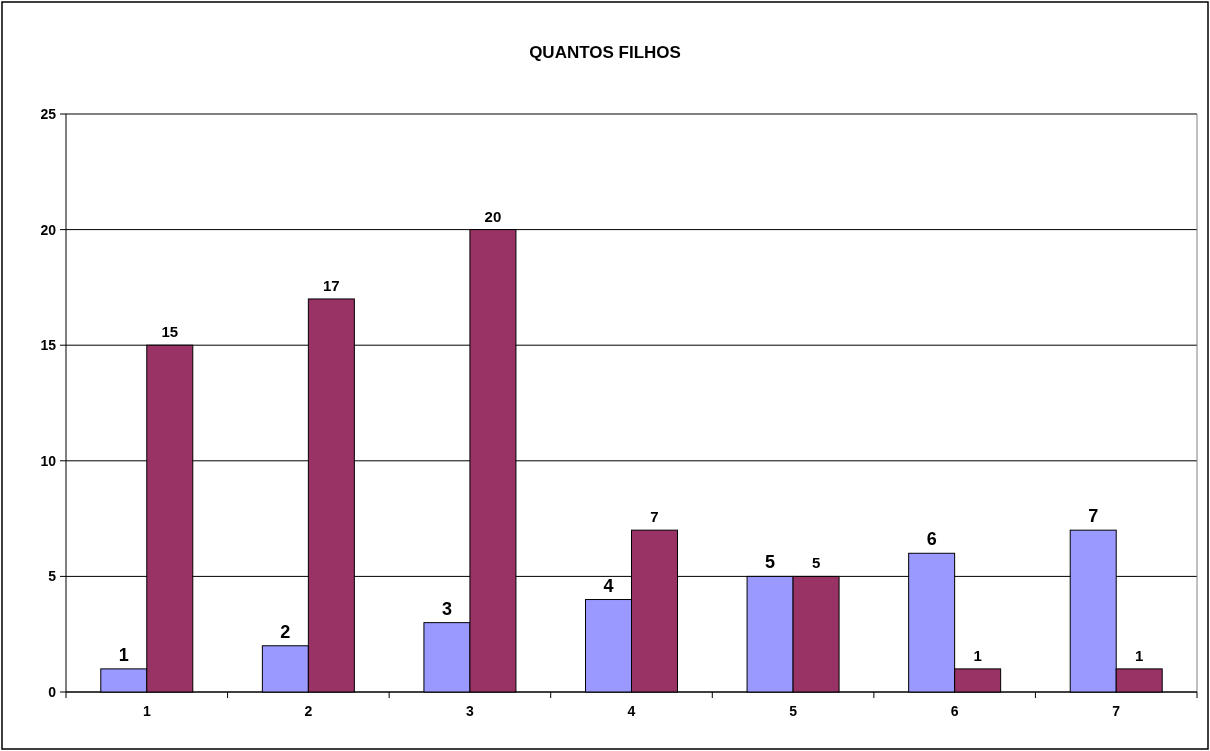  Describe the element at coordinates (793, 711) in the screenshot. I see `x-tick-label: 5` at that location.